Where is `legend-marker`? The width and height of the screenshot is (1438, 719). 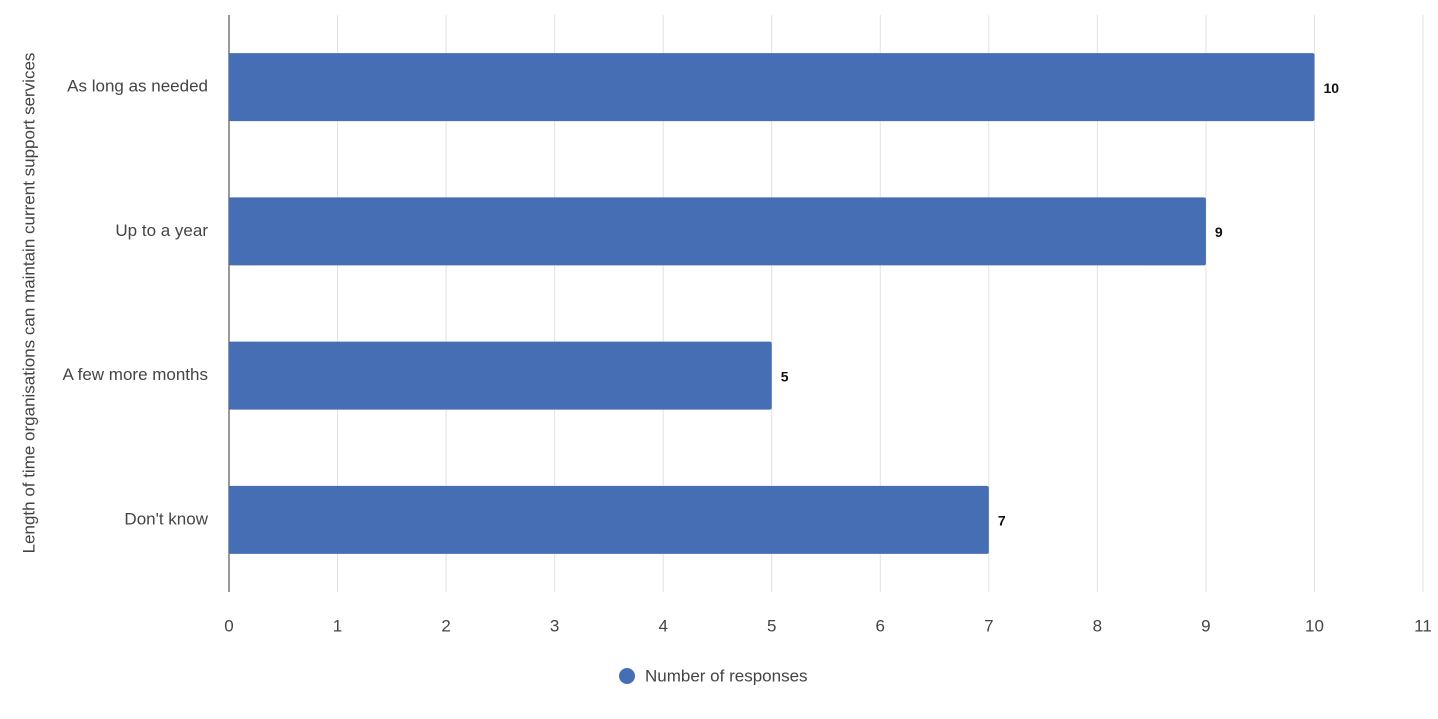
legend-marker is located at coordinates (627, 676).